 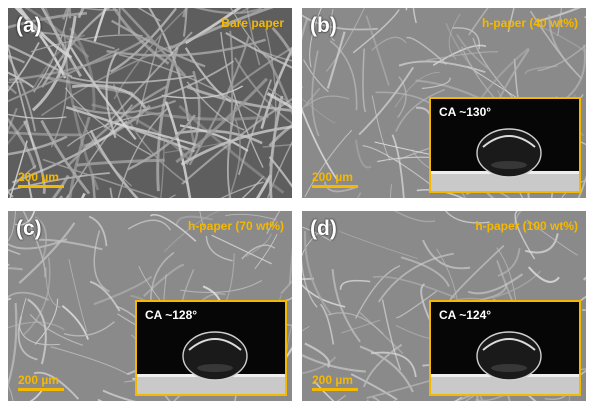 I want to click on panel-letter: (c), so click(x=29, y=228).